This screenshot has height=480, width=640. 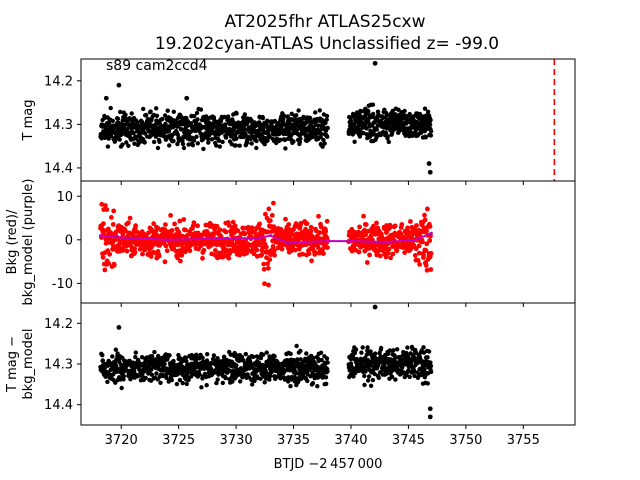 I want to click on y-axis-label: bkg_model (purple), so click(x=28, y=242).